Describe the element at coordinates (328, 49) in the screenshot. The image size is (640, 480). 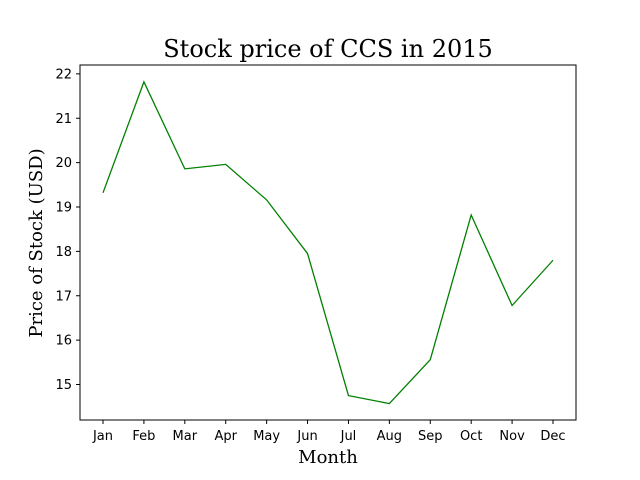
I see `chart-title: Stock price of CCS in 2015` at that location.